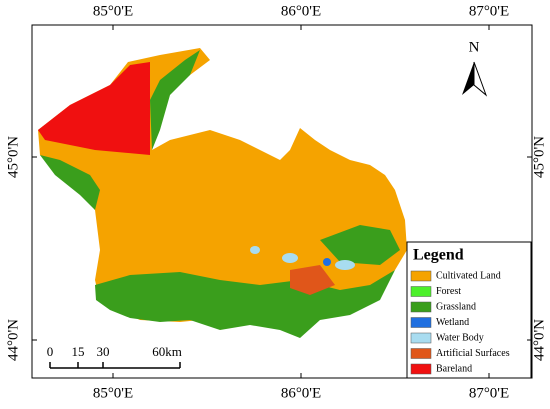 The height and width of the screenshot is (409, 550). I want to click on legend-label: Water Body, so click(460, 337).